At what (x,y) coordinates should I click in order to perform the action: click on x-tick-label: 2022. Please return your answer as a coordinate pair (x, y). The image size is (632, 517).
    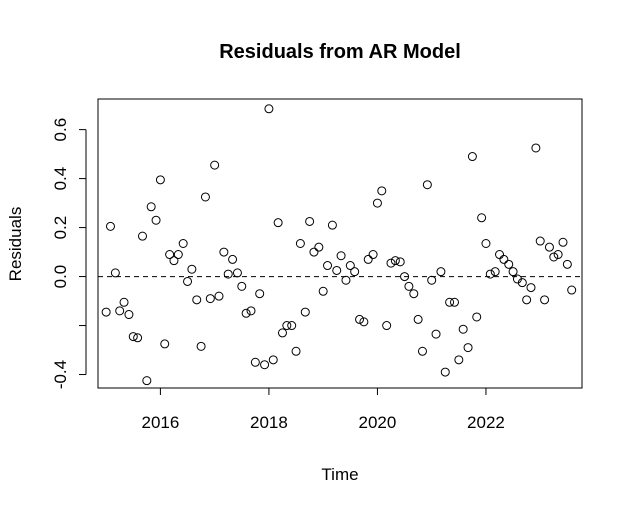
    Looking at the image, I should click on (486, 422).